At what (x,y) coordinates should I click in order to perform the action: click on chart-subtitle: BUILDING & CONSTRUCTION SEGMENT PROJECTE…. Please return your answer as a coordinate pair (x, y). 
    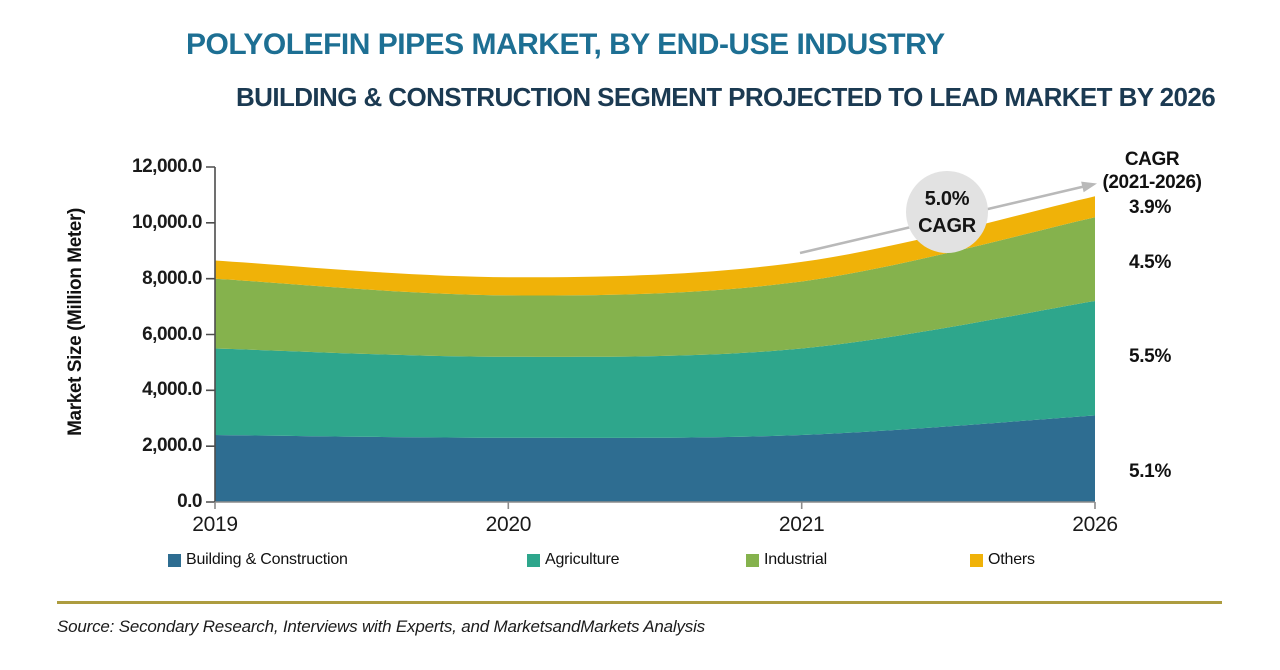
    Looking at the image, I should click on (726, 97).